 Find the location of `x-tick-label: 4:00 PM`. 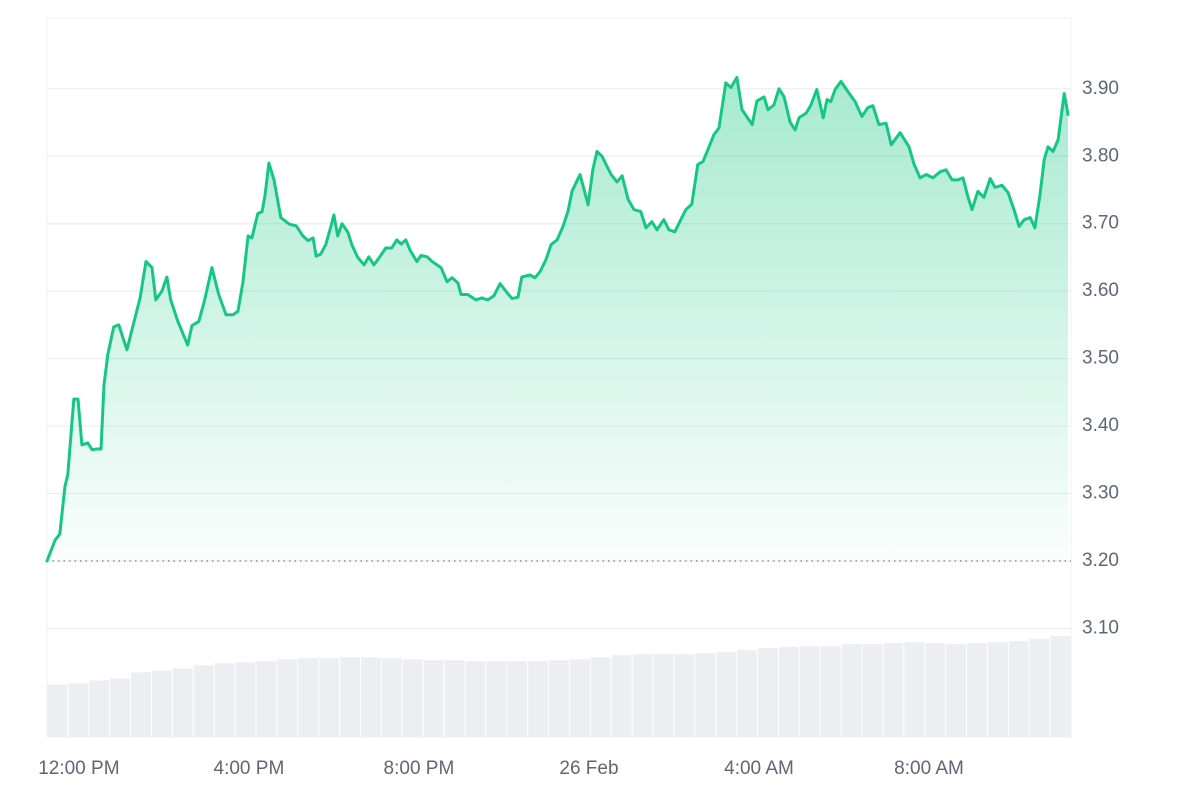

x-tick-label: 4:00 PM is located at coordinates (249, 768).